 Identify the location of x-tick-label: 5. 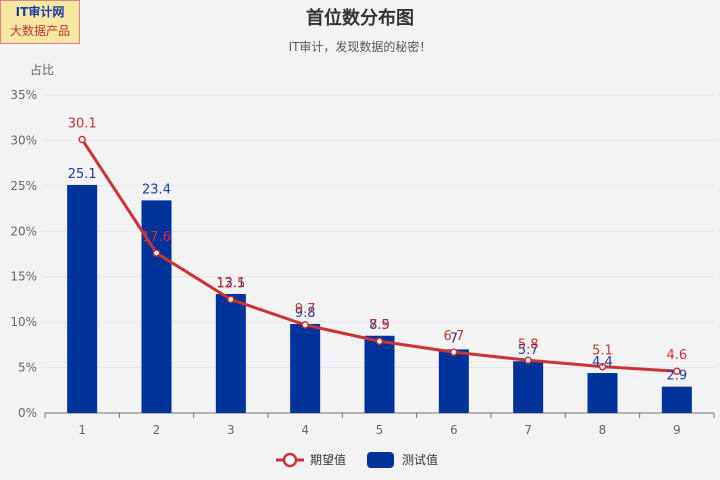
(380, 430).